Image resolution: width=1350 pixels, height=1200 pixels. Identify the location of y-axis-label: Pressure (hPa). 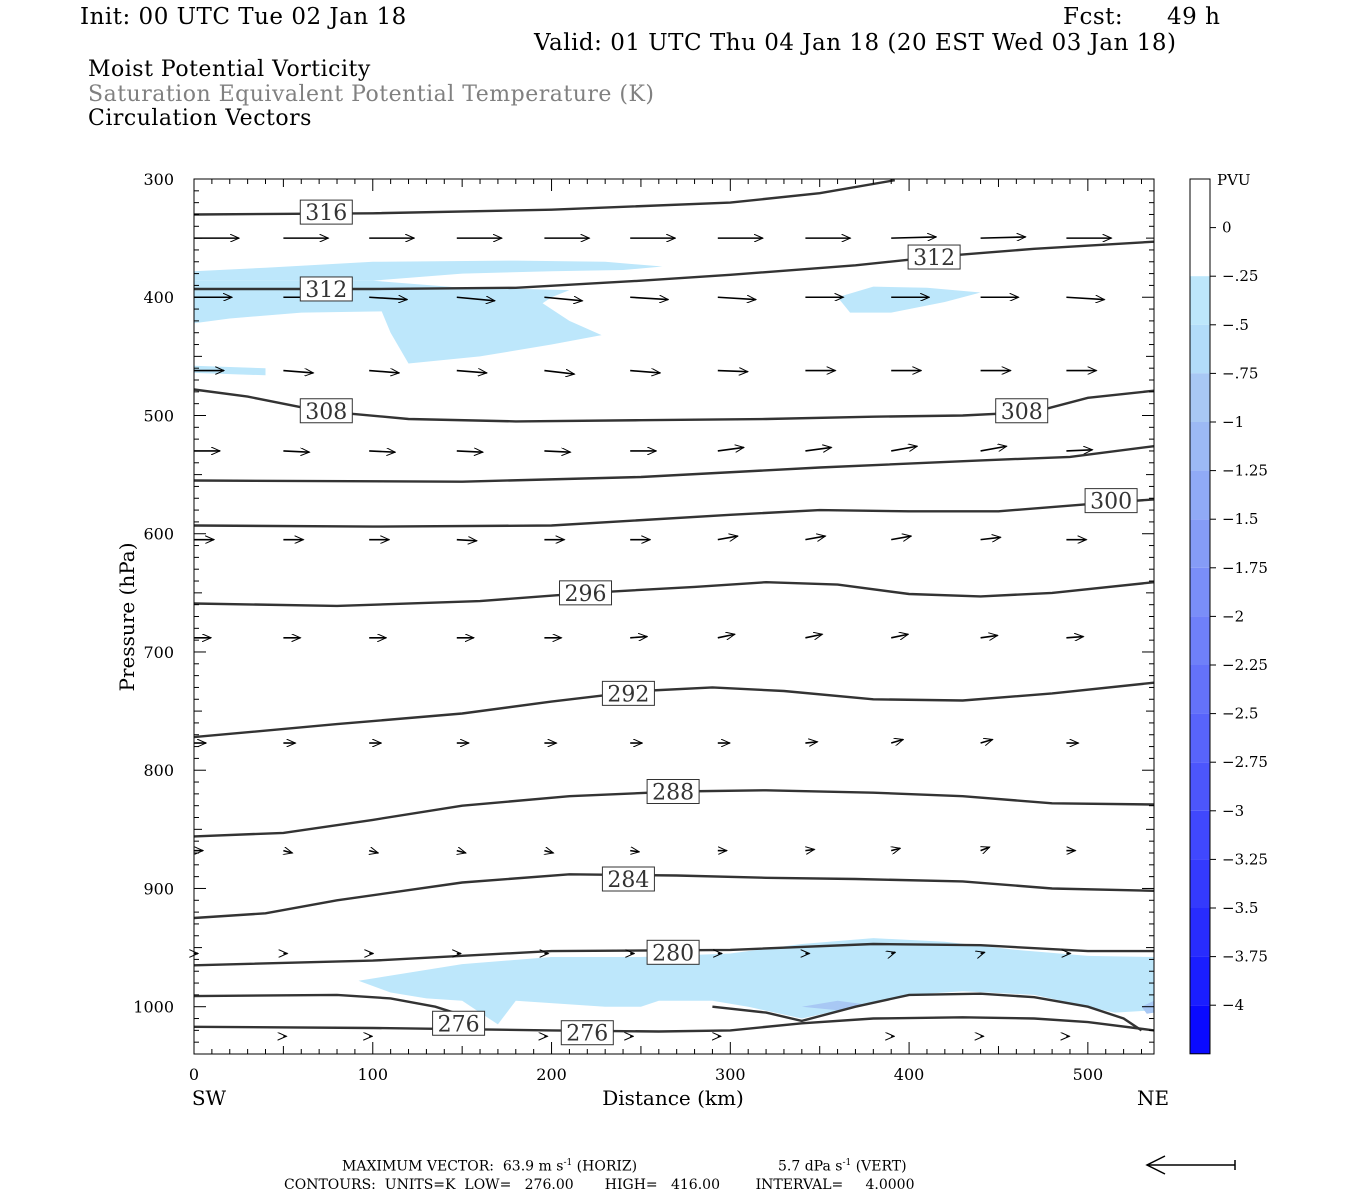
(127, 617).